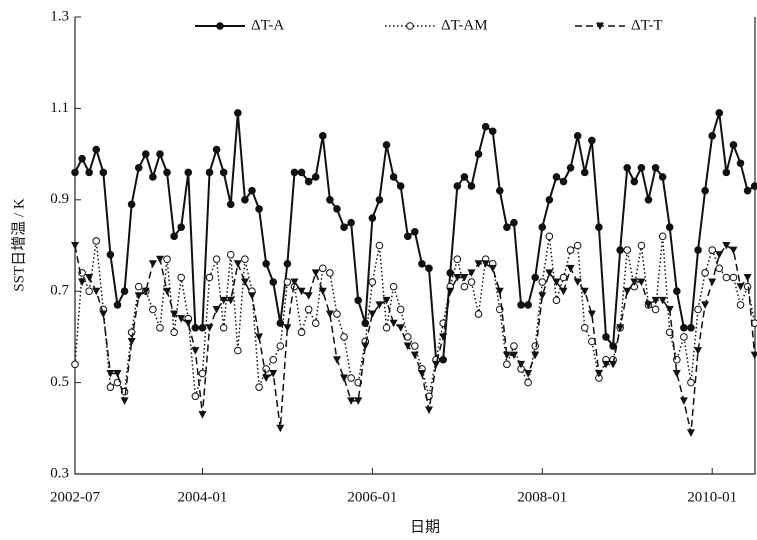  What do you see at coordinates (647, 25) in the screenshot?
I see `legend-label: ΔT-T` at bounding box center [647, 25].